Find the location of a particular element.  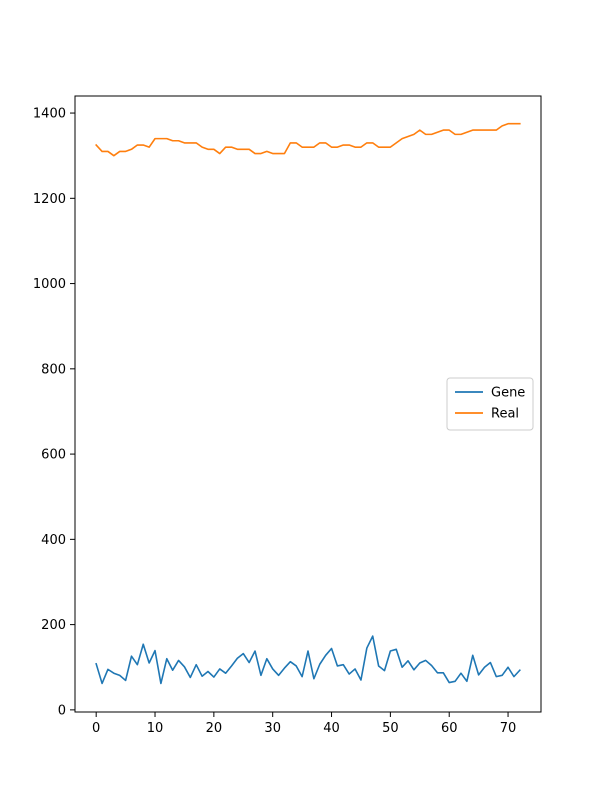

series-line-gene is located at coordinates (308, 660).